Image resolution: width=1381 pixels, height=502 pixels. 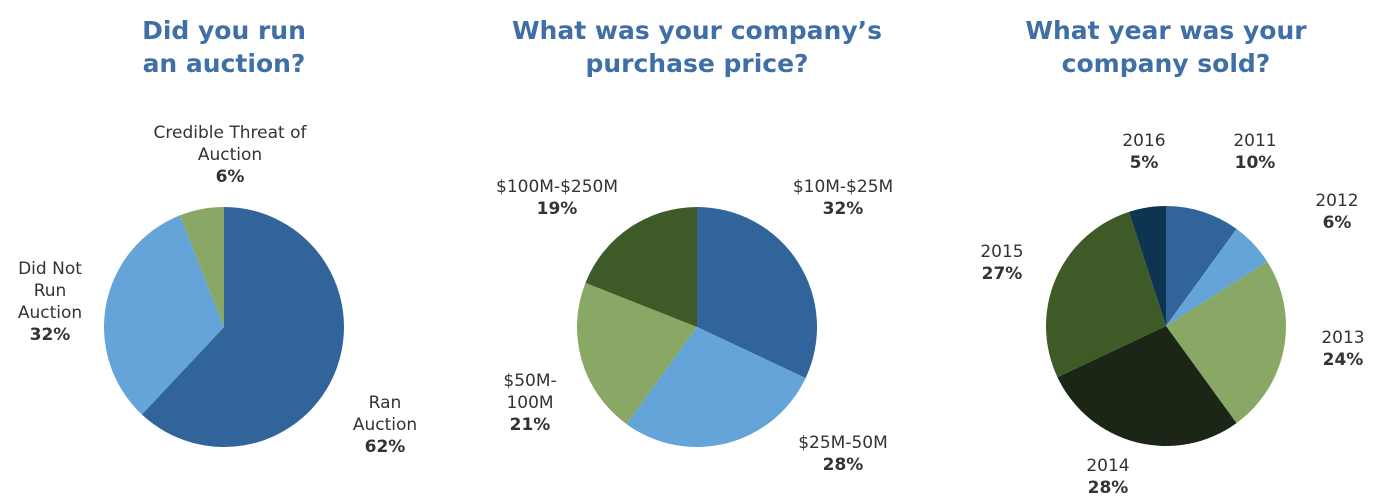 What do you see at coordinates (1343, 349) in the screenshot?
I see `slice-label: 2013 24%` at bounding box center [1343, 349].